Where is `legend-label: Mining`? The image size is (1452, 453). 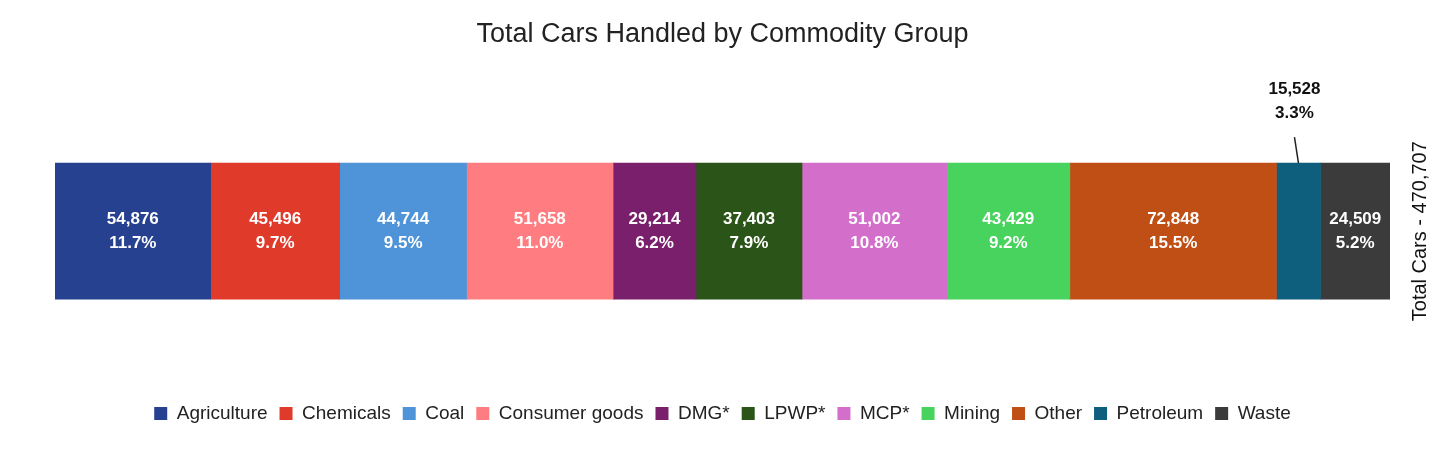
legend-label: Mining is located at coordinates (972, 412).